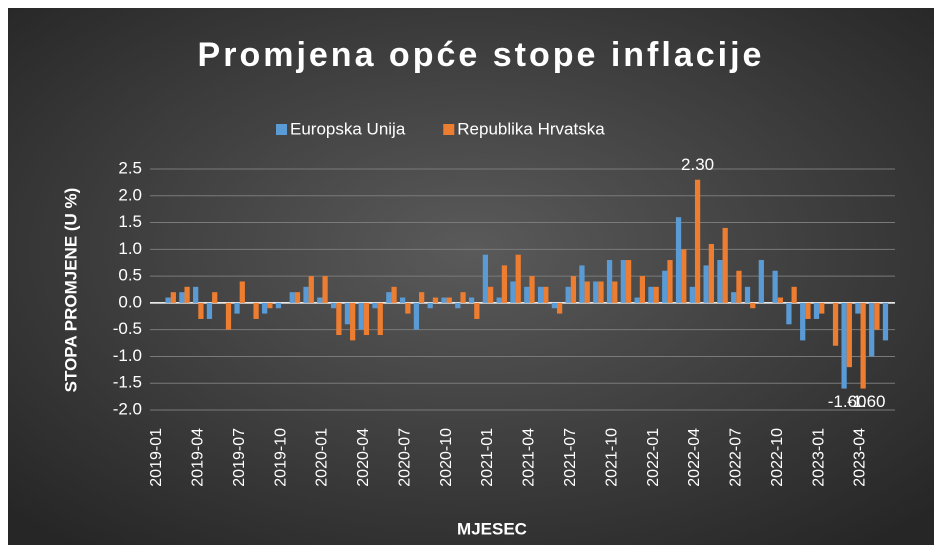 The height and width of the screenshot is (553, 942). I want to click on y-tick-label: -1.0, so click(127, 355).